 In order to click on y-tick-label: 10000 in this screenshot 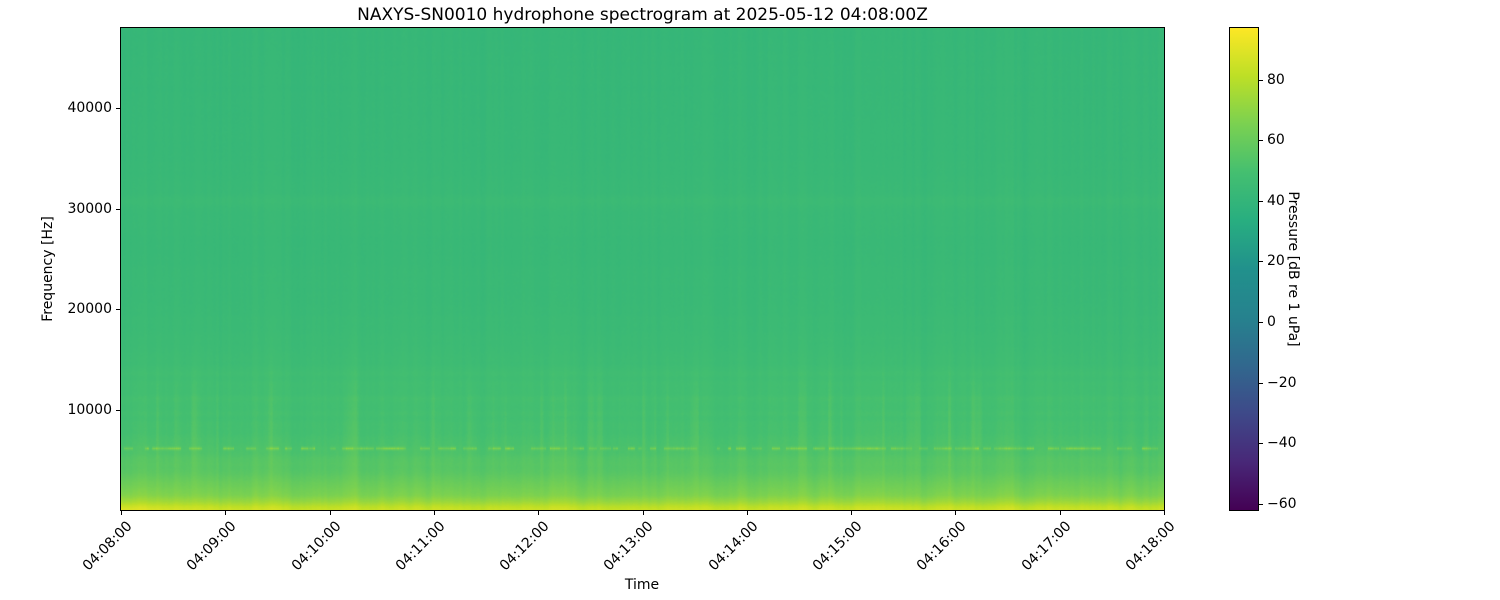, I will do `click(89, 410)`.